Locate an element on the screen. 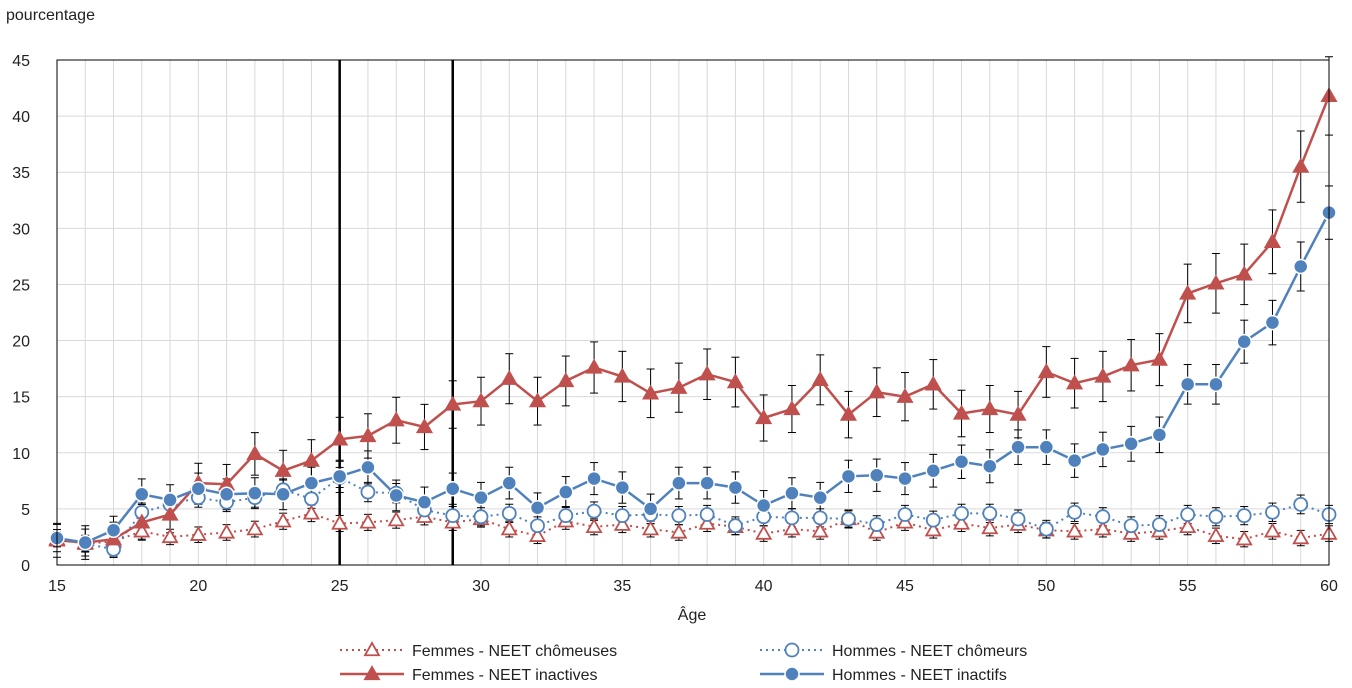 This screenshot has width=1352, height=688. legend-label: Femmes - NEET chômeuses is located at coordinates (514, 651).